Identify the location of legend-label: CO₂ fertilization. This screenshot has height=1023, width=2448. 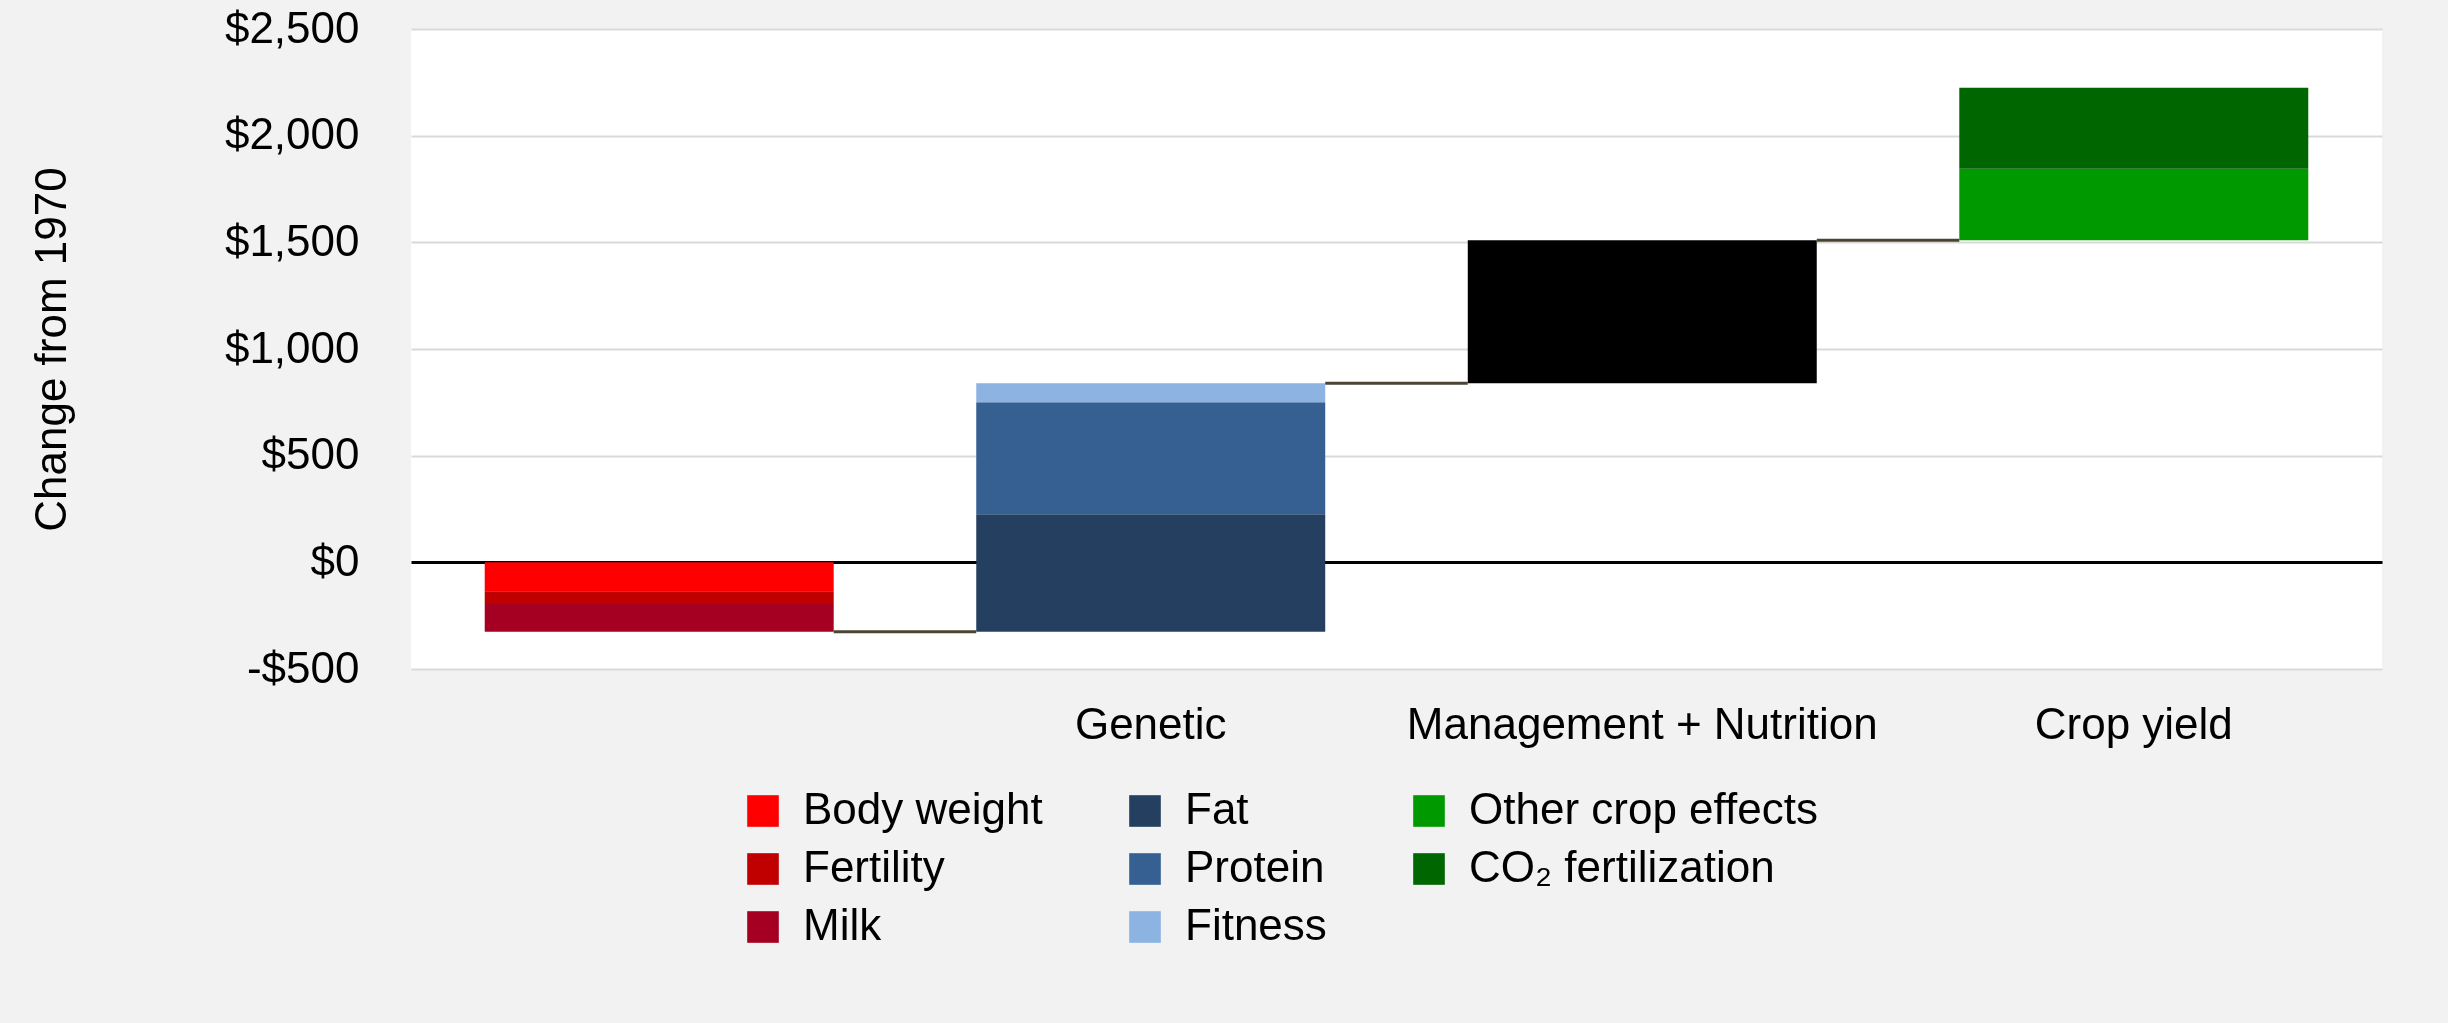
(1622, 866).